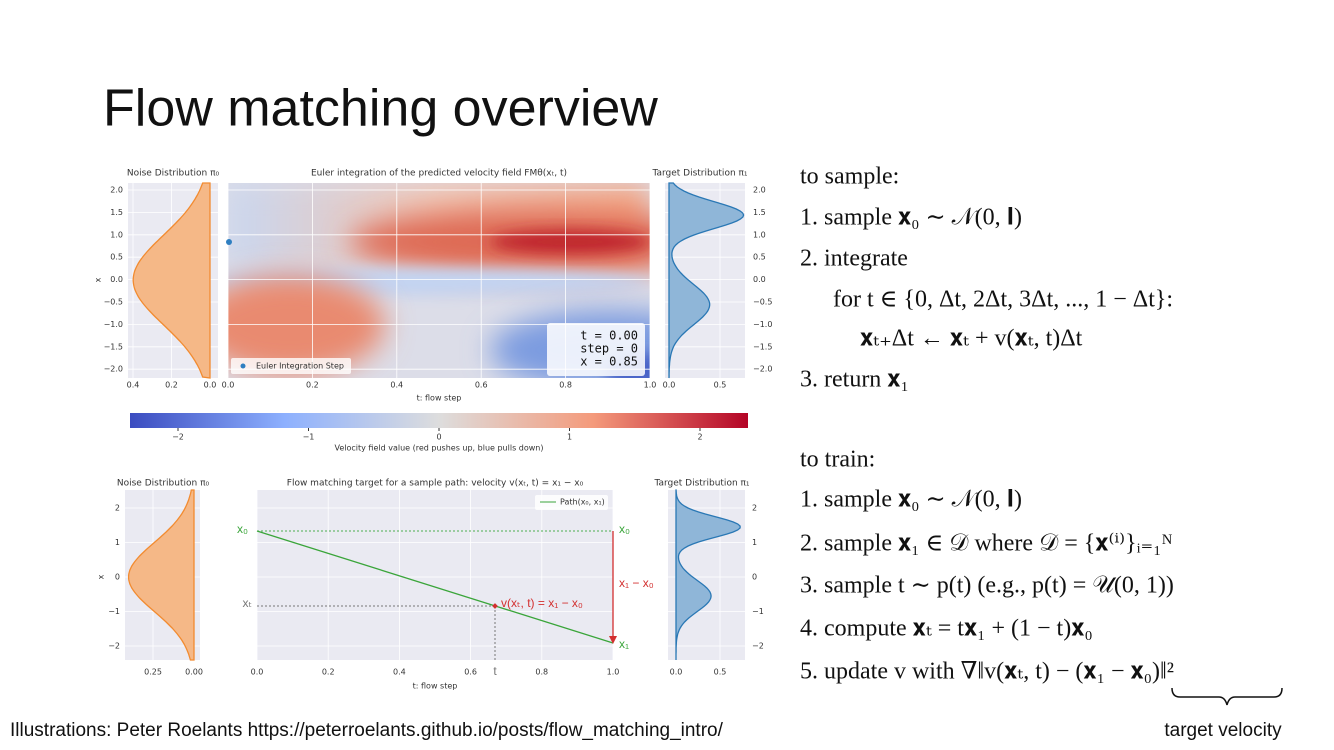  What do you see at coordinates (699, 437) in the screenshot?
I see `colorbar-tick-label: 2` at bounding box center [699, 437].